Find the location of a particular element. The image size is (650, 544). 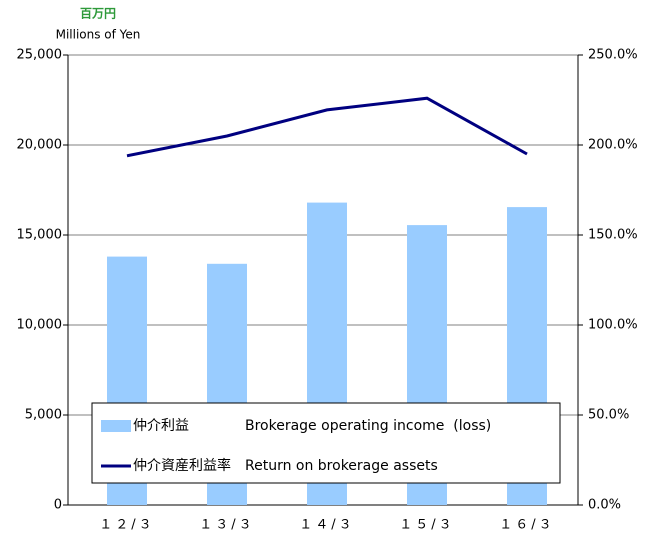

unit-label-ja: 百万円 is located at coordinates (98, 14).